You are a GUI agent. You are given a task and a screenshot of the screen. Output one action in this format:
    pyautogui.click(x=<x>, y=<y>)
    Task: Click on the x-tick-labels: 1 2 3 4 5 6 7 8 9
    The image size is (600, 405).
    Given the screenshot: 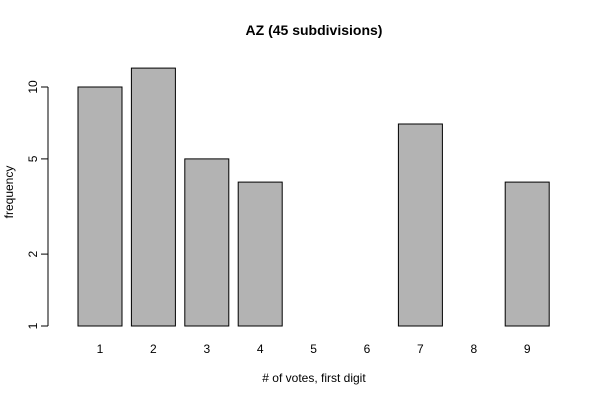 What is the action you would take?
    pyautogui.click(x=314, y=349)
    